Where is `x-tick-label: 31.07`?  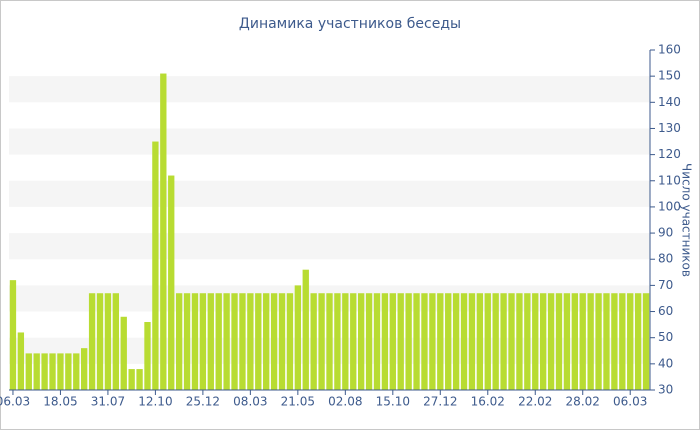 x-tick-label: 31.07 is located at coordinates (108, 402).